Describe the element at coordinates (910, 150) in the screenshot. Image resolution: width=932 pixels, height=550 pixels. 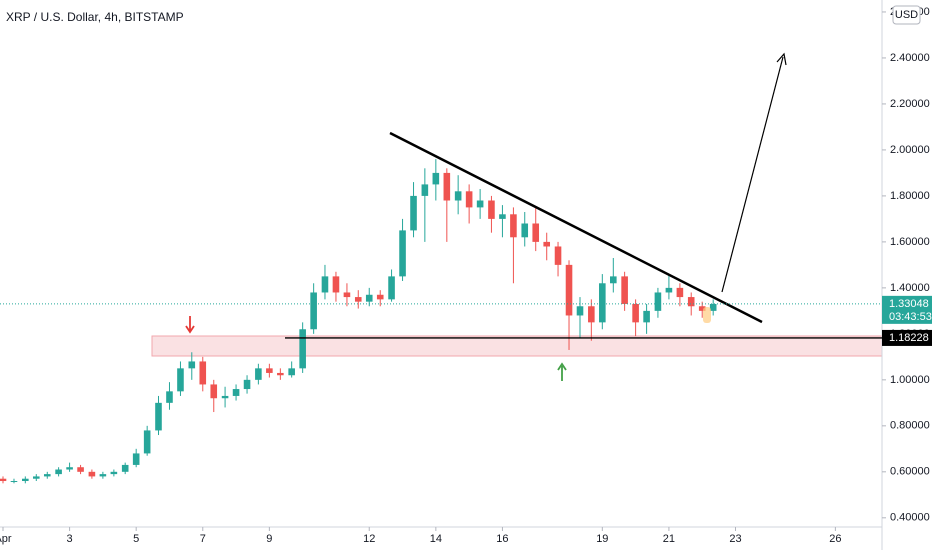
I see `y-tick-label: 2.00000` at that location.